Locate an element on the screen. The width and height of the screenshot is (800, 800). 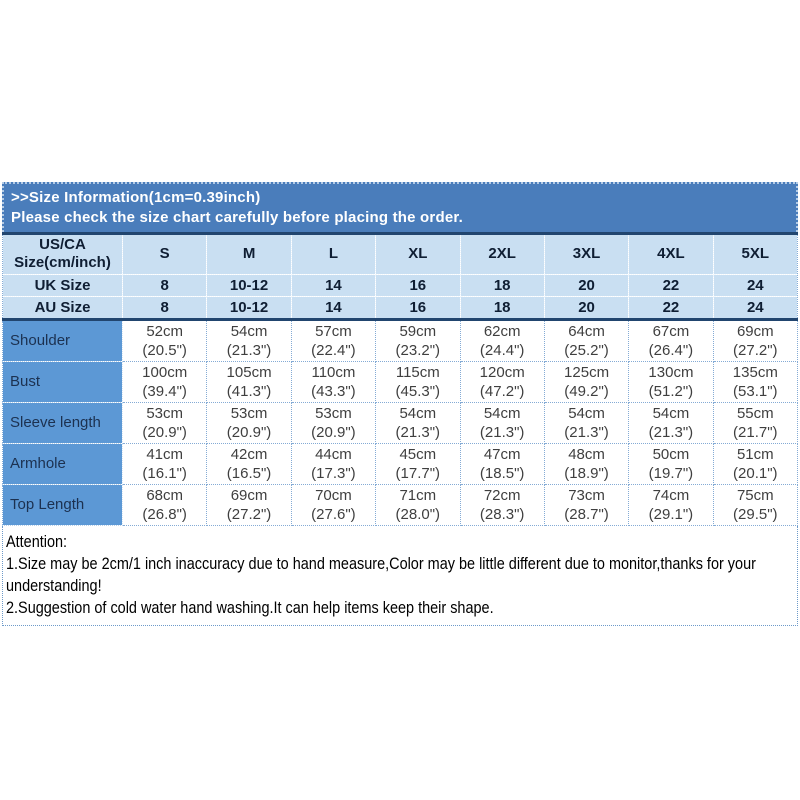
banner-bottom-rule is located at coordinates (400, 233).